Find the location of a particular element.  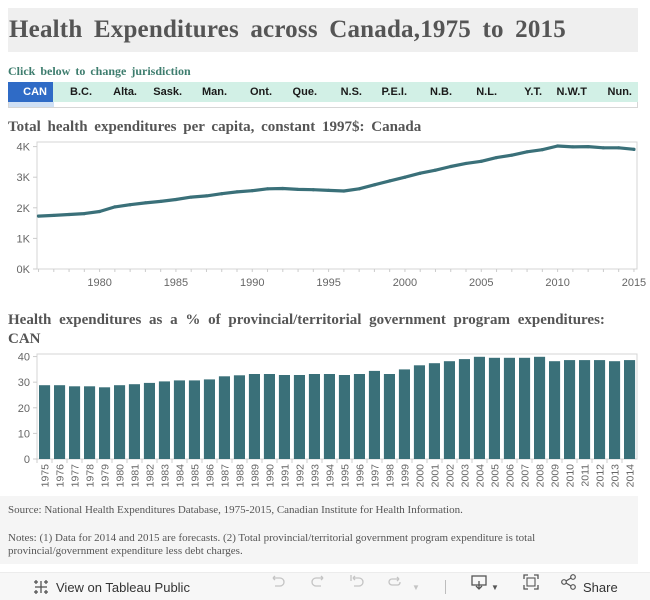

line-point-1984 is located at coordinates (161, 201).